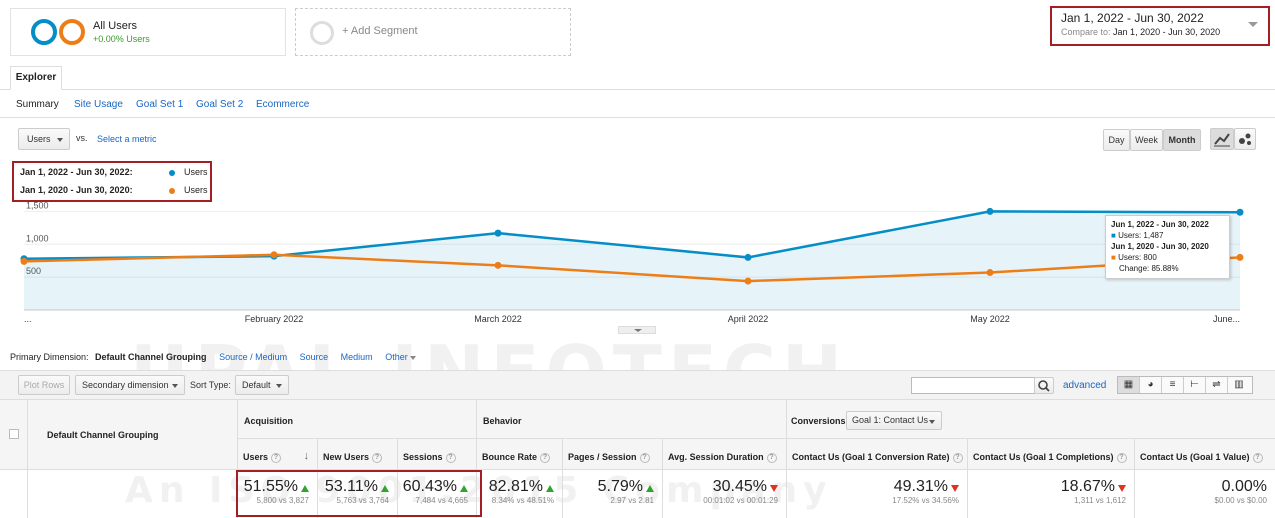  What do you see at coordinates (98, 104) in the screenshot?
I see `subtab-site-usage: Site Usage` at bounding box center [98, 104].